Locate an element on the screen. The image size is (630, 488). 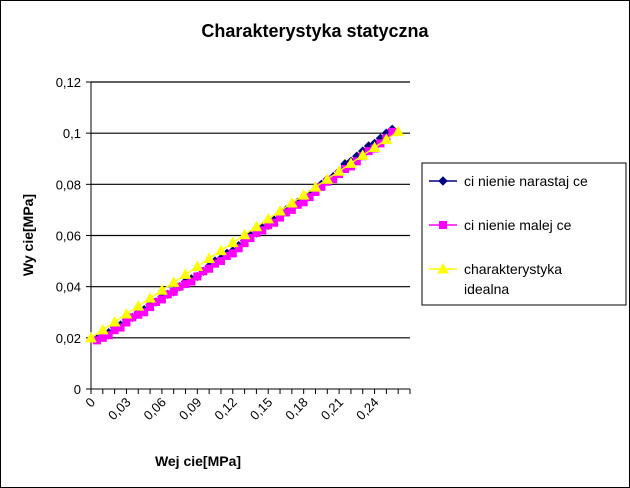
x-tick-label: 0 is located at coordinates (90, 403).